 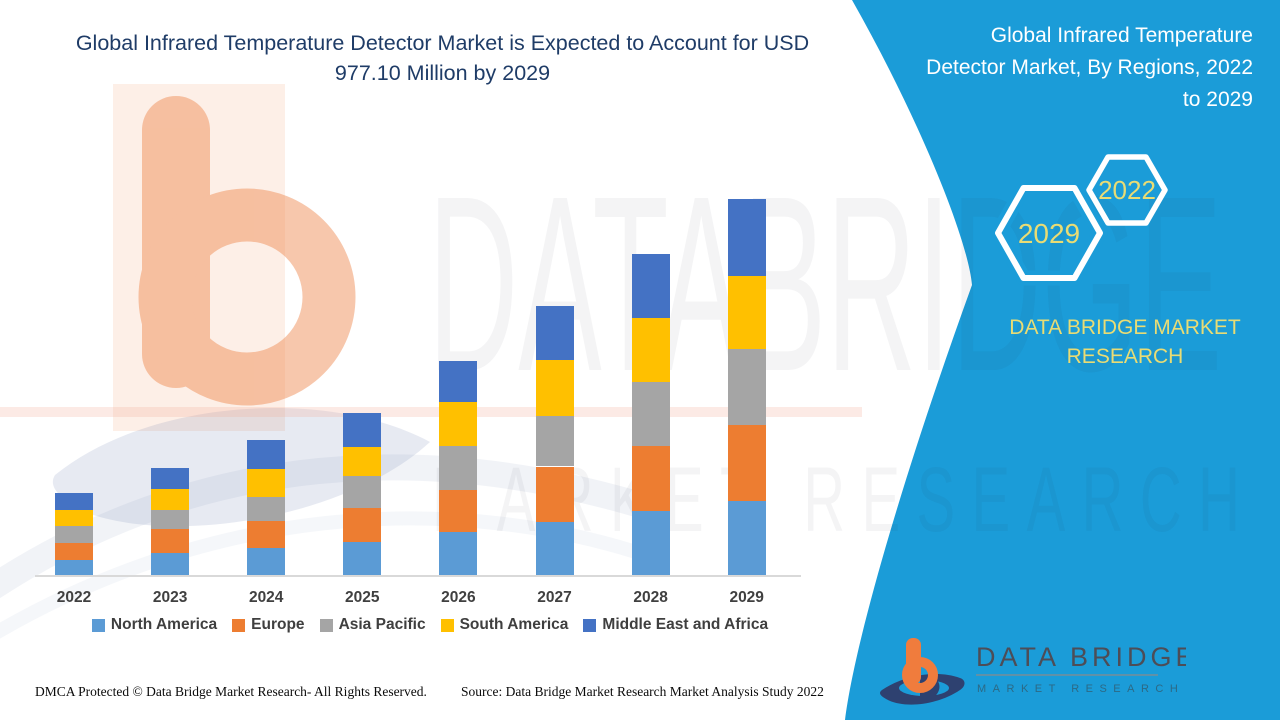 What do you see at coordinates (1121, 35) in the screenshot?
I see `banner-title-line: Global Infrared Temperature` at bounding box center [1121, 35].